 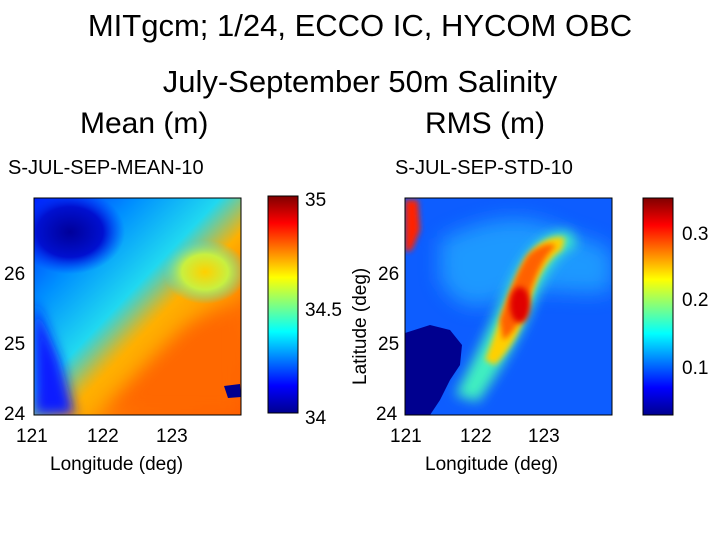 What do you see at coordinates (116, 464) in the screenshot?
I see `mean-x-axis-label: Longitude (deg)` at bounding box center [116, 464].